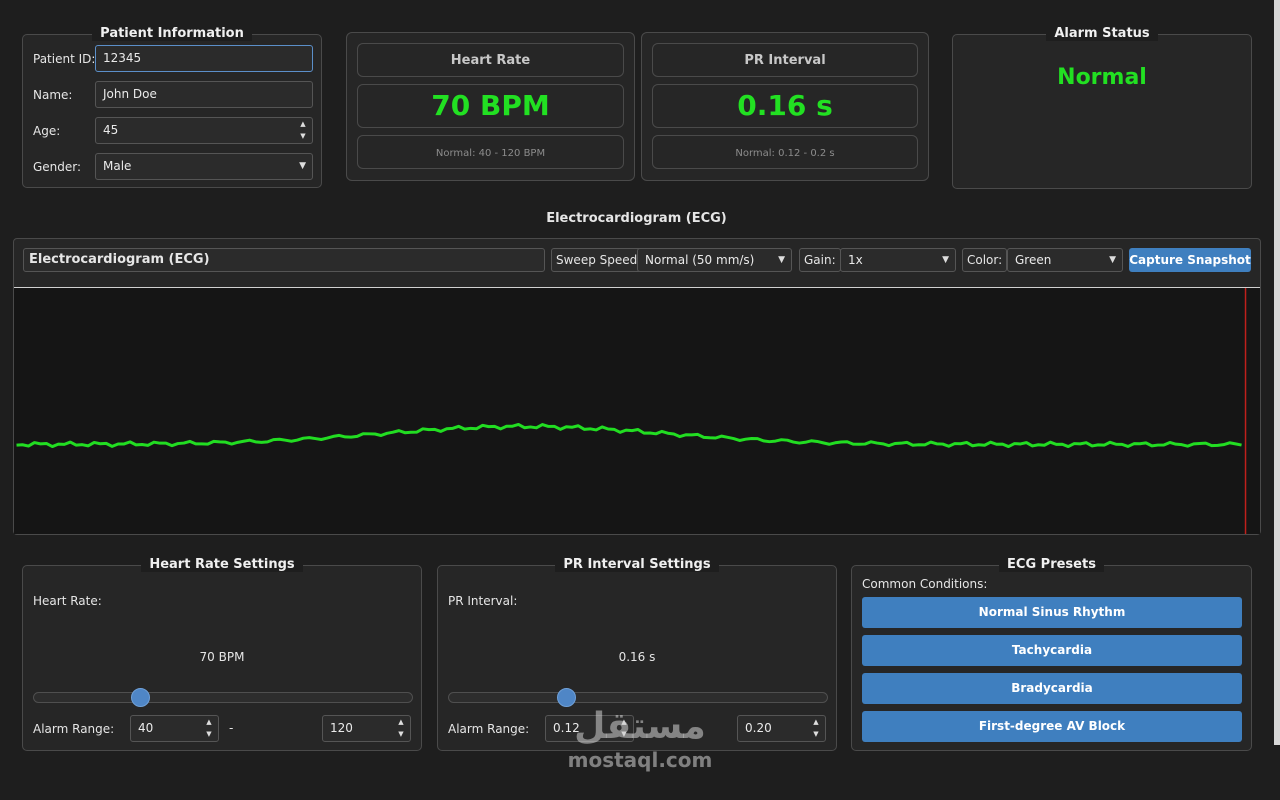 This screenshot has width=1280, height=800. I want to click on heart-rate-value-box: 70 BPM, so click(490, 106).